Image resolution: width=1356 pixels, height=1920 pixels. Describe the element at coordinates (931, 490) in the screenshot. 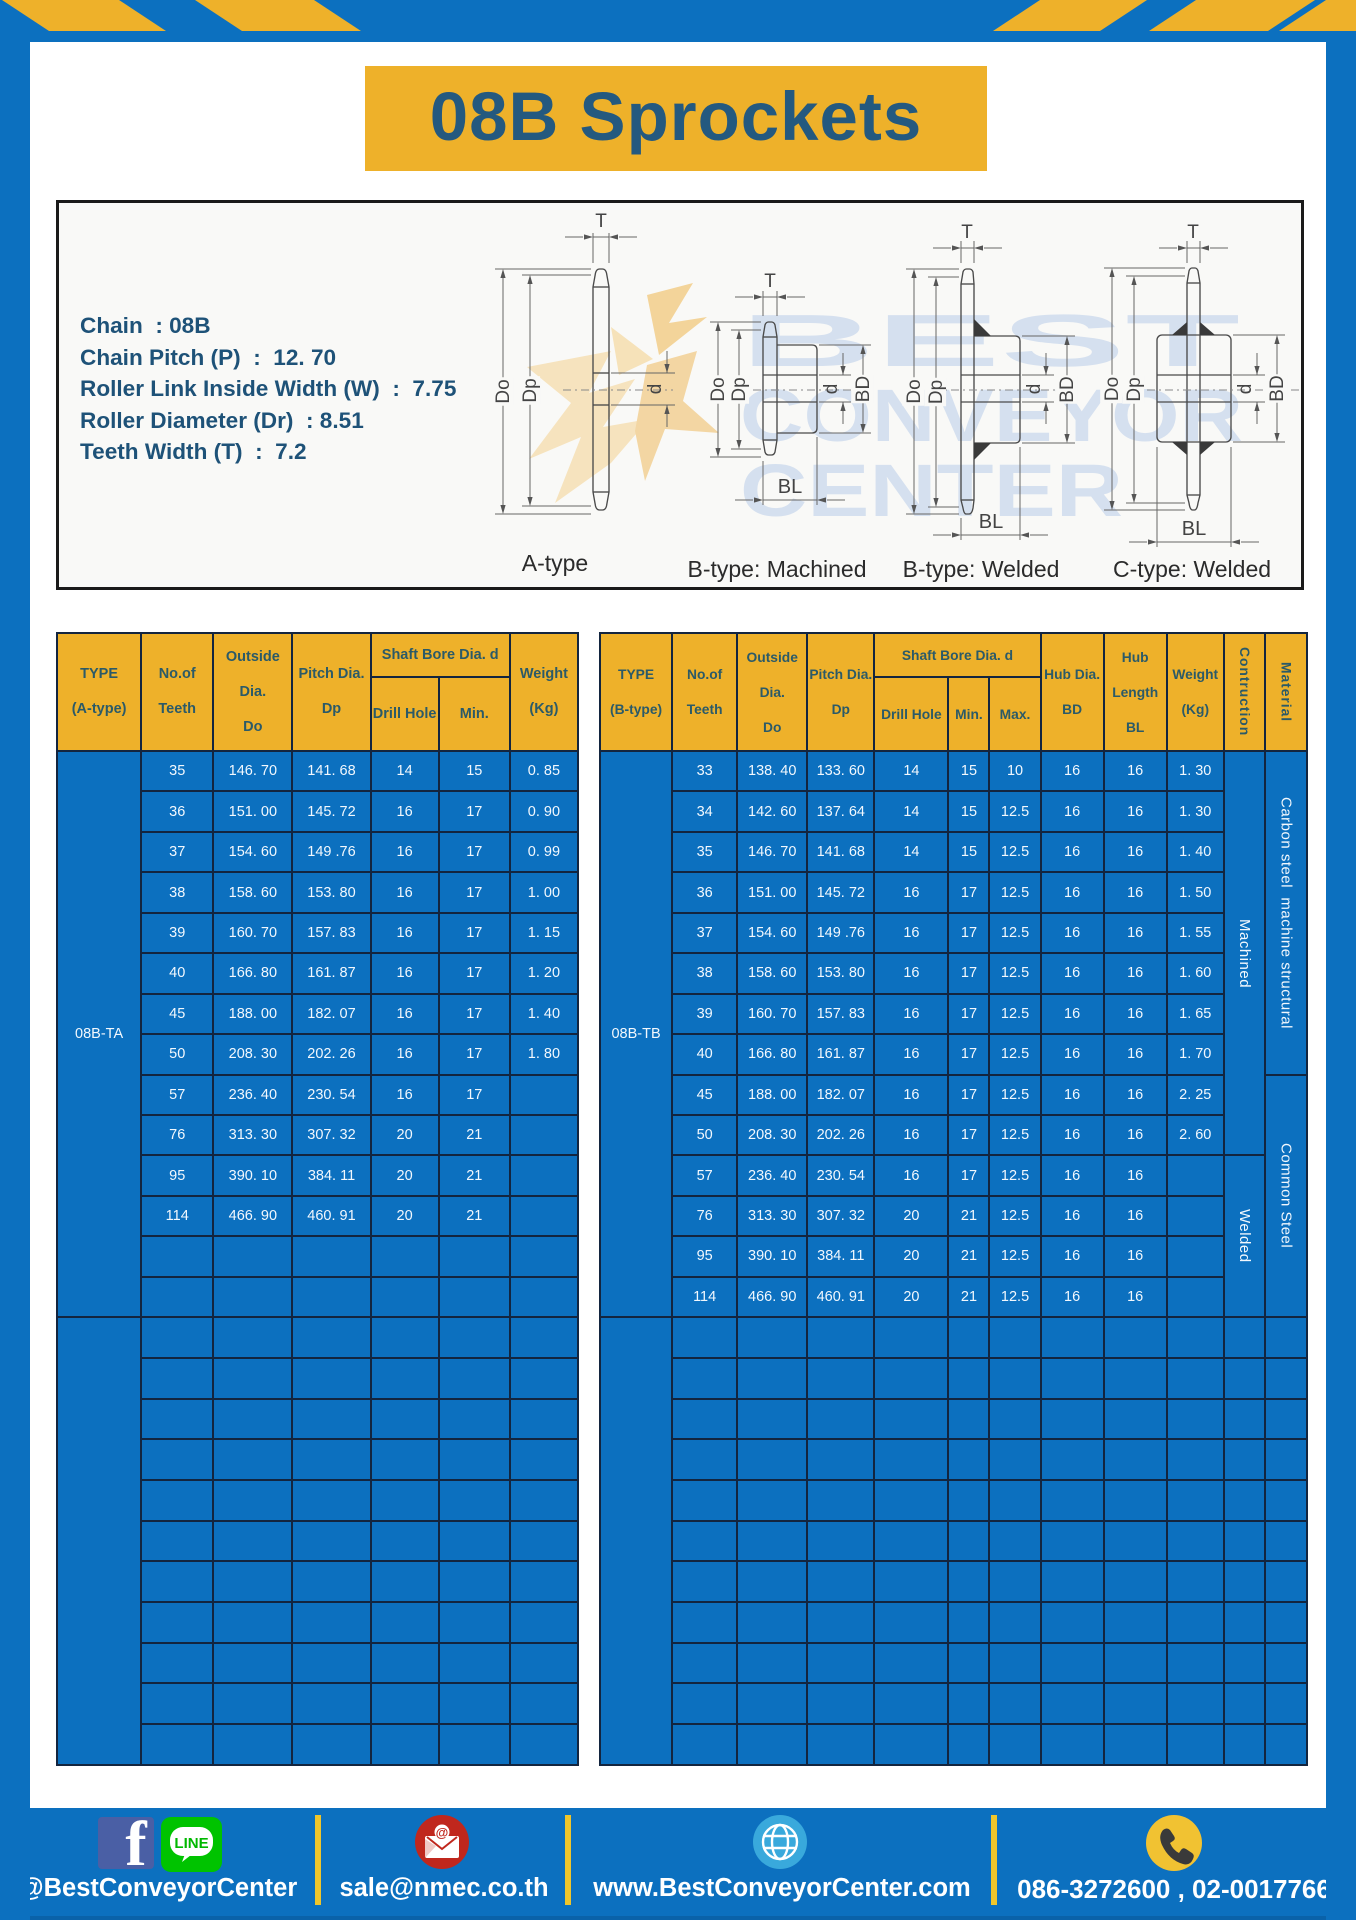

I see `svg-text: CENTER` at that location.